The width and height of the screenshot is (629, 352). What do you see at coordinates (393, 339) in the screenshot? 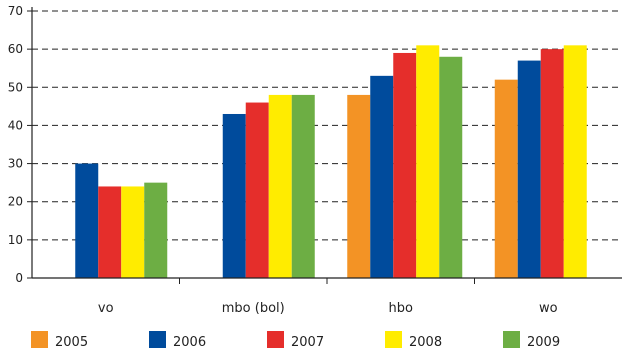
I see `legend-swatch-2008` at bounding box center [393, 339].